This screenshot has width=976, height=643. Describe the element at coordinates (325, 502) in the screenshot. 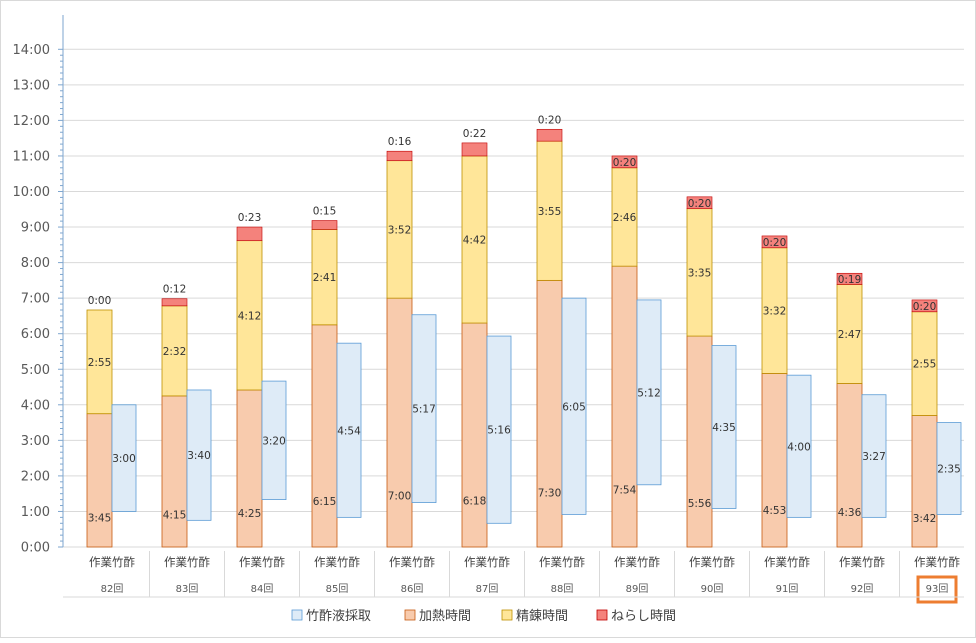

I see `data-label-kanetsu: 6:15` at that location.